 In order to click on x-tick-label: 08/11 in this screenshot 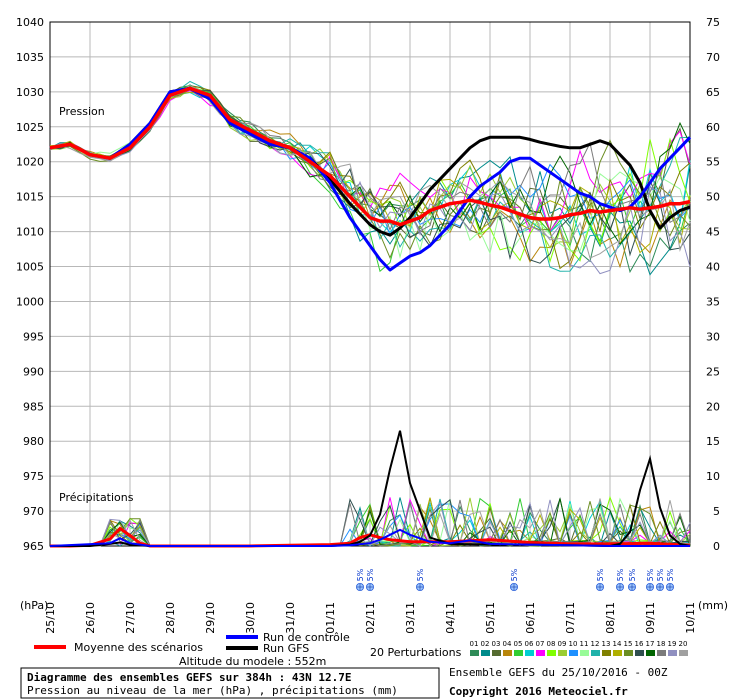, I will do `click(610, 618)`.